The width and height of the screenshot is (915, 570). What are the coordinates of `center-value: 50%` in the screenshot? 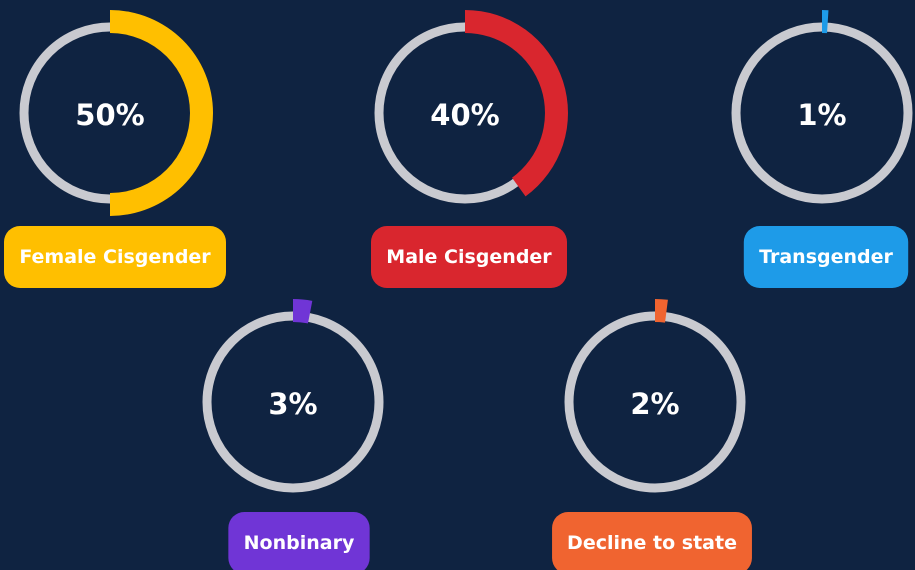 It's located at (109, 115).